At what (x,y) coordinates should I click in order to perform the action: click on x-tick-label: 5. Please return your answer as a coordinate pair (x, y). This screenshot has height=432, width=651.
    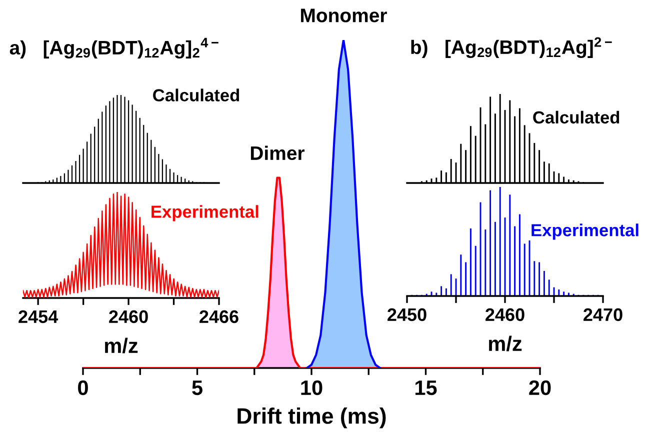
    Looking at the image, I should click on (197, 388).